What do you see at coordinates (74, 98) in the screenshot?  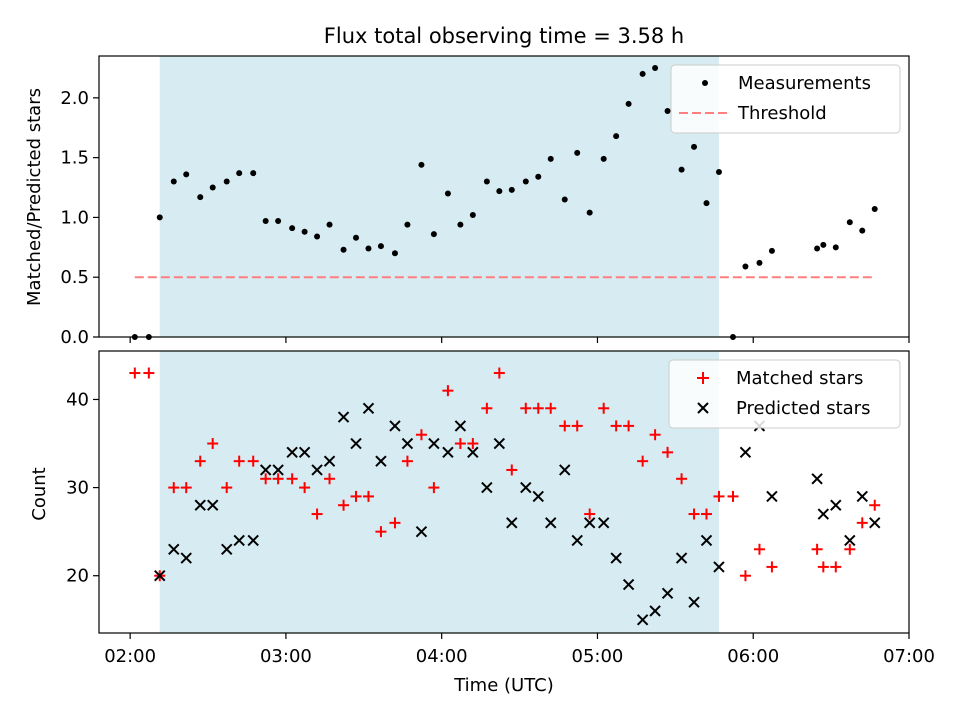 I see `y-tick-label: 2.0` at bounding box center [74, 98].